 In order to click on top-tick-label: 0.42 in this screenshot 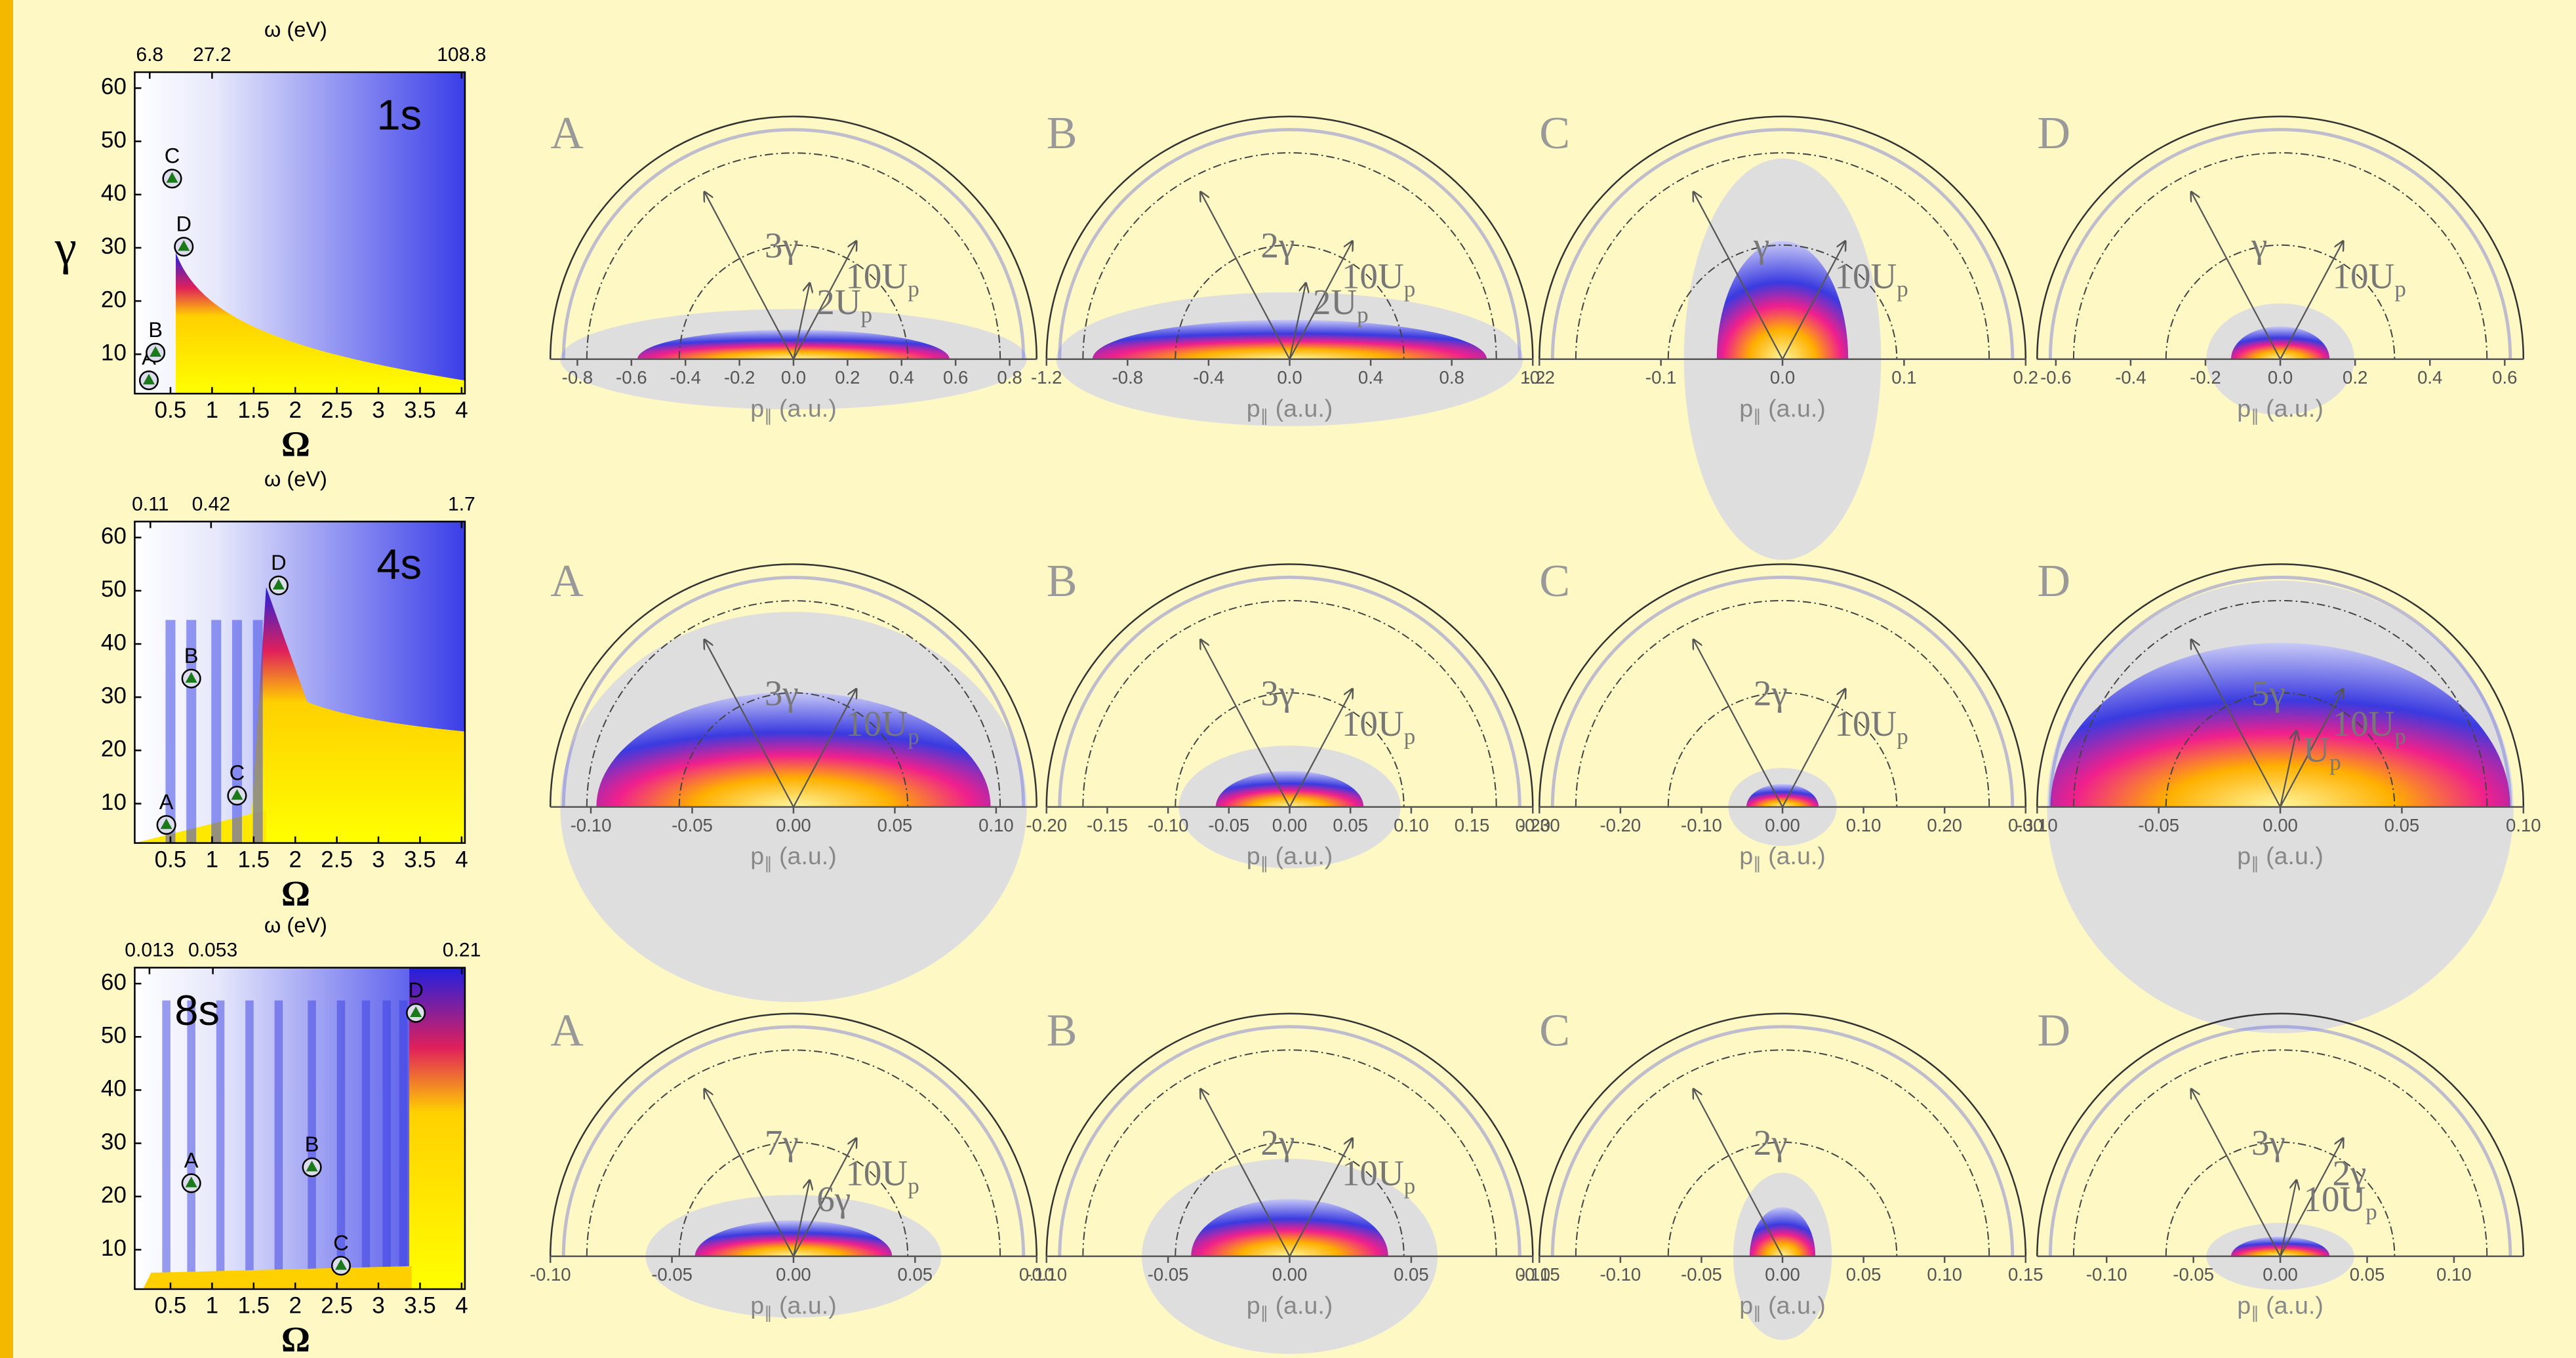, I will do `click(211, 504)`.